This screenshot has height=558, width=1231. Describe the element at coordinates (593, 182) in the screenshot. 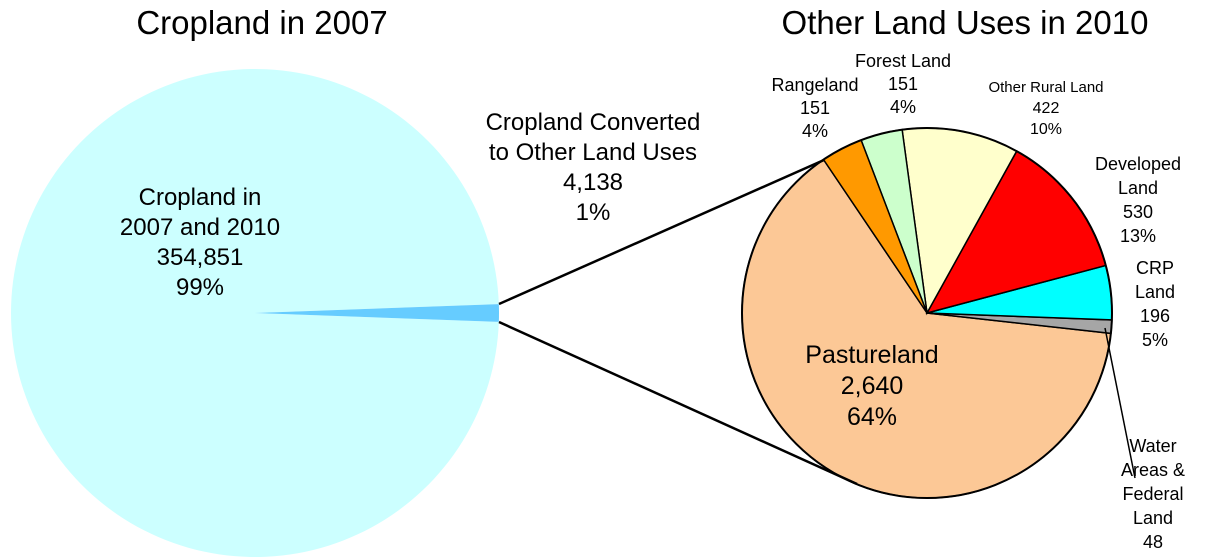

I see `value-label: 4,138` at that location.